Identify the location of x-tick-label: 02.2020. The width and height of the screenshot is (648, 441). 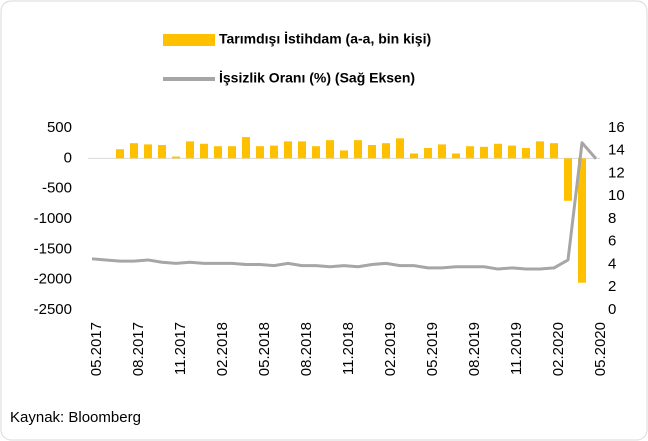
(558, 349).